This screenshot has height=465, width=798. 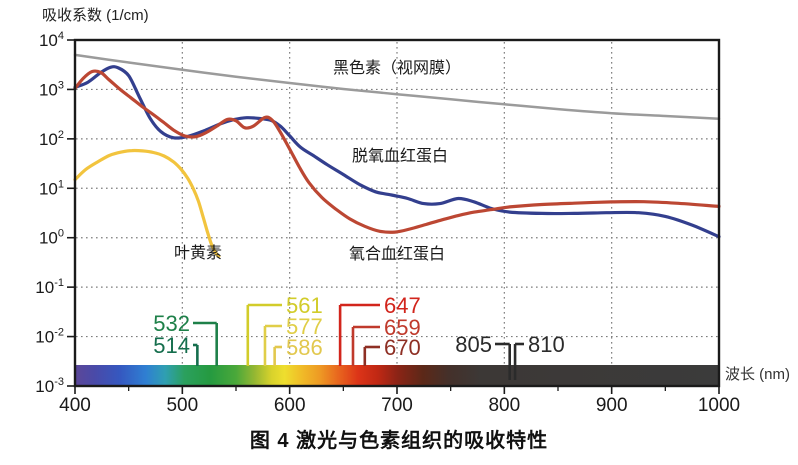 I want to click on marker-label-805: 805, so click(x=473, y=344).